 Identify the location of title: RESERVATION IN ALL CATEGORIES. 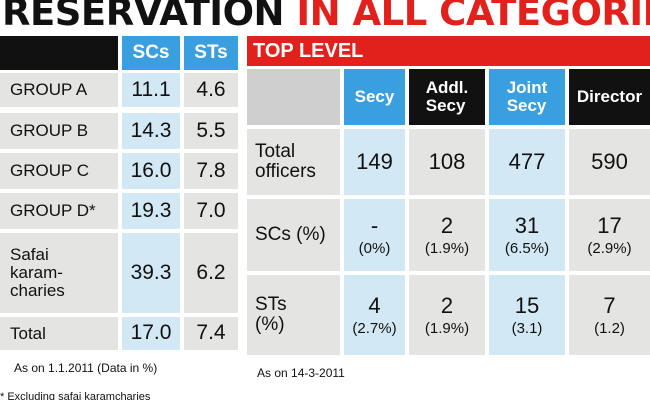
(326, 17).